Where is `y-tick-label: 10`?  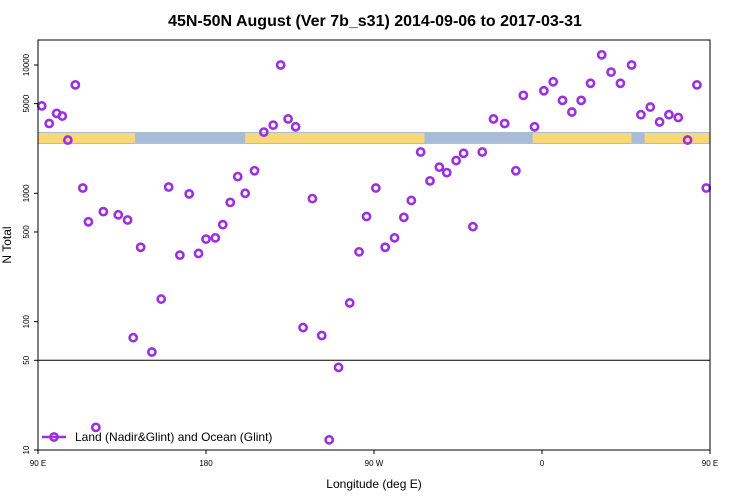 y-tick-label: 10 is located at coordinates (26, 449).